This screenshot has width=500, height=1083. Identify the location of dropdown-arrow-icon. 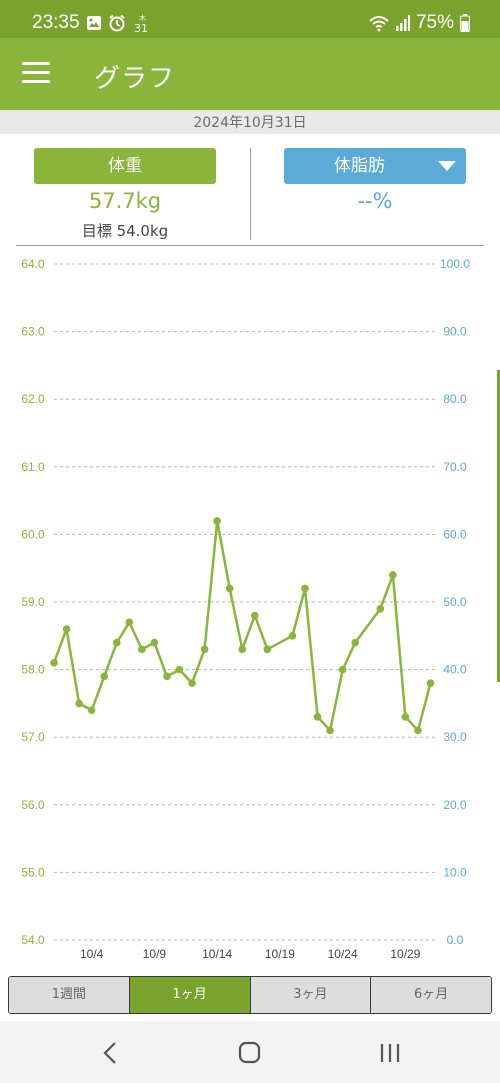
(447, 166).